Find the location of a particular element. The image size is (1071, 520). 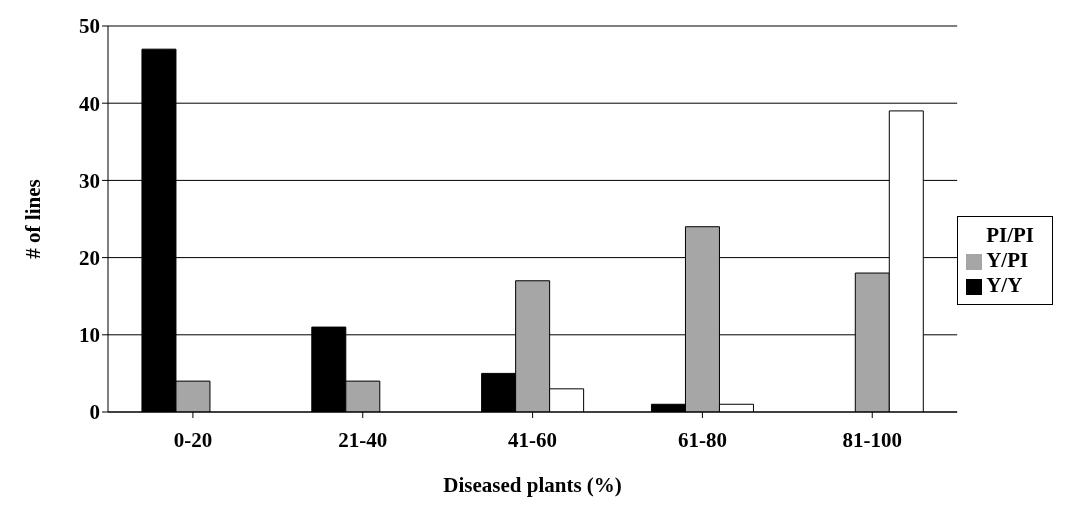

y-tick-label: 20 is located at coordinates (89, 258).